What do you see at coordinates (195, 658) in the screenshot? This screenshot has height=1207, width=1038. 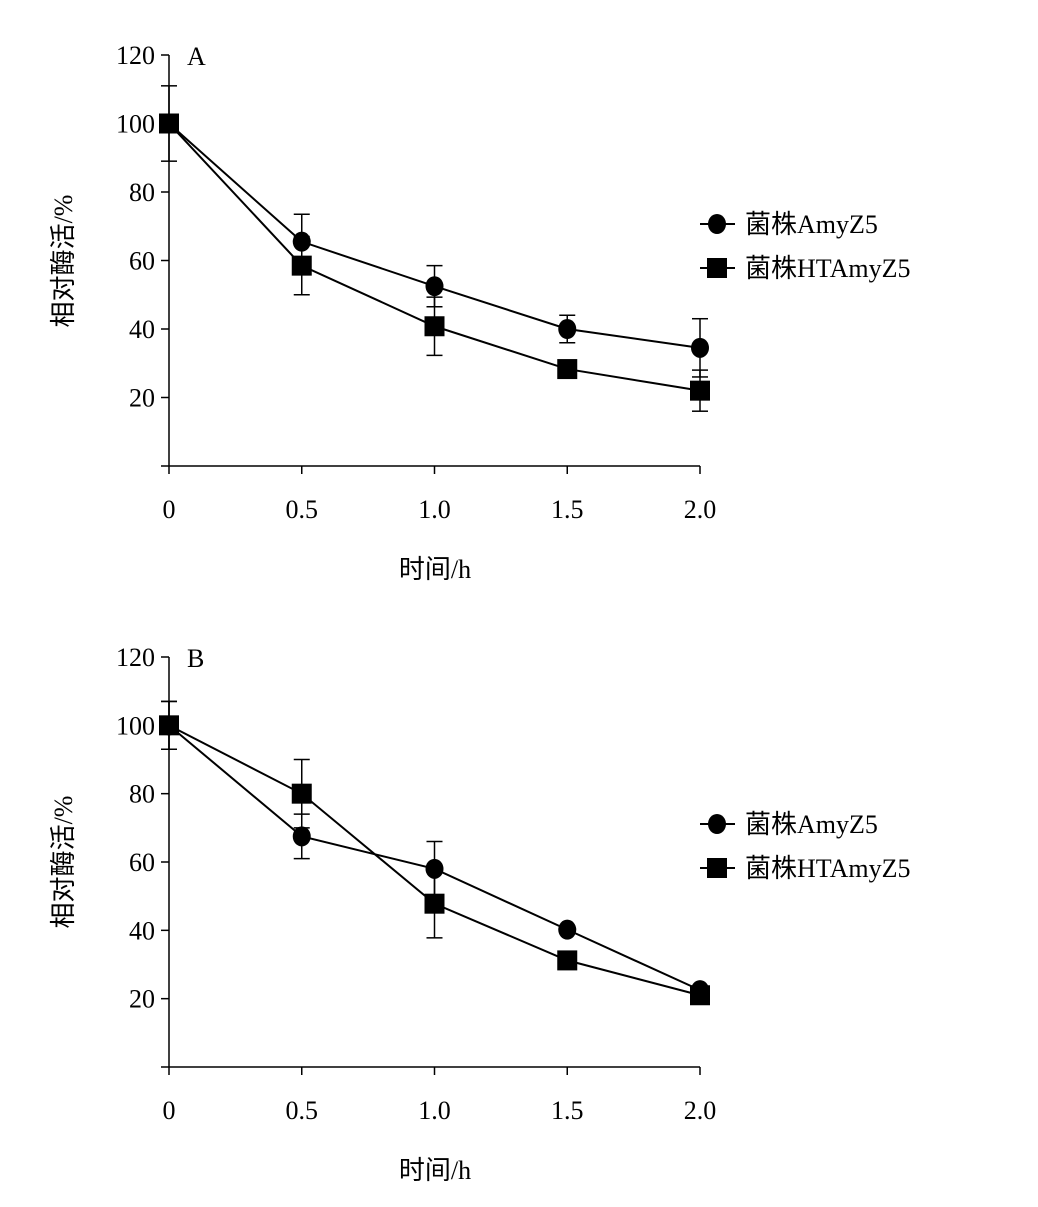 I see `panel-label: B` at bounding box center [195, 658].